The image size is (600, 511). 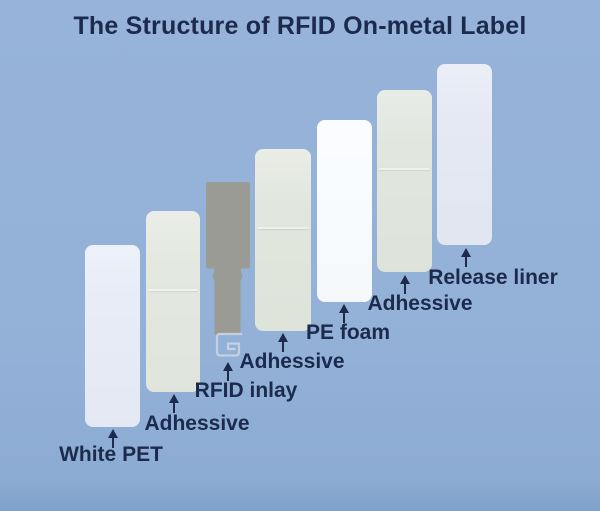 I want to click on antenna-coil-icon, so click(x=229, y=344).